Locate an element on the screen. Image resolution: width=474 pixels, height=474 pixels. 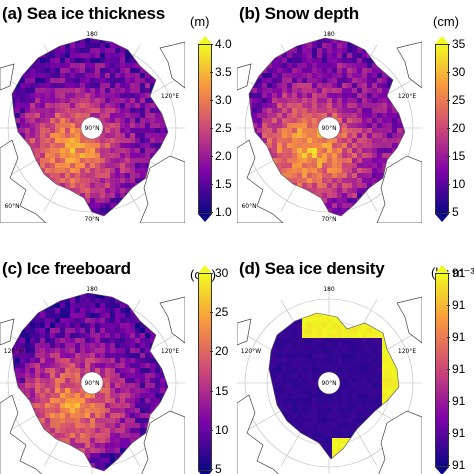
colorbar-tick-label: 3.5 is located at coordinates (223, 72).